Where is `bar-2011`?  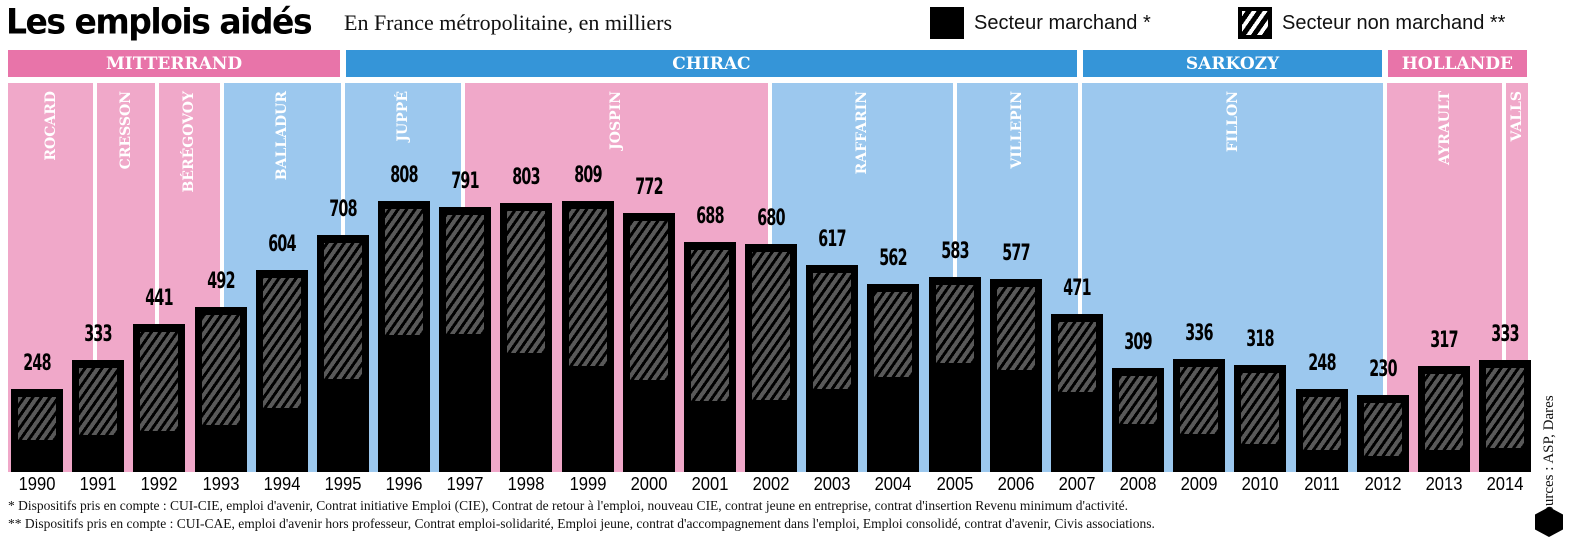
bar-2011 is located at coordinates (1321, 430).